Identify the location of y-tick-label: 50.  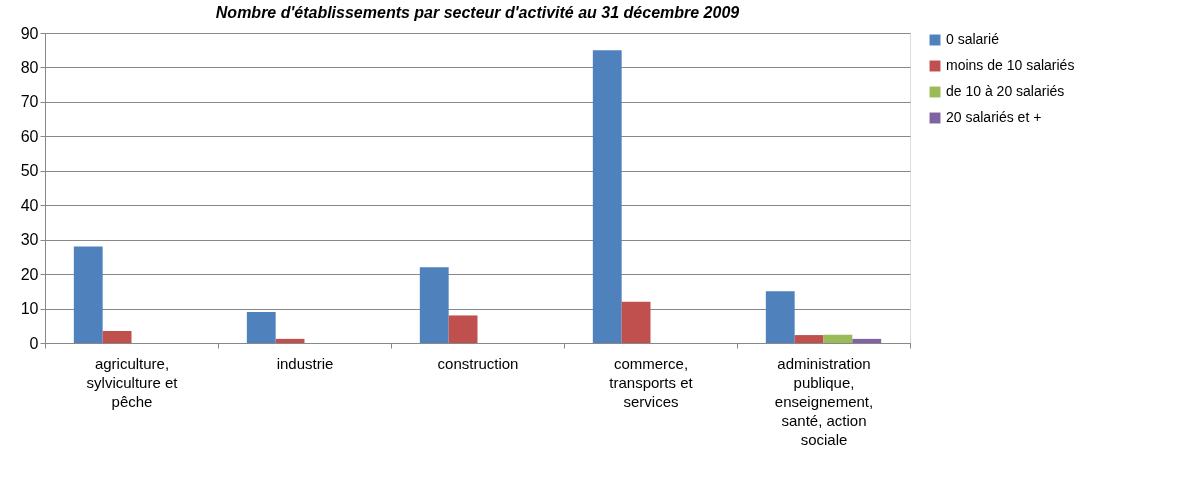
(29, 171).